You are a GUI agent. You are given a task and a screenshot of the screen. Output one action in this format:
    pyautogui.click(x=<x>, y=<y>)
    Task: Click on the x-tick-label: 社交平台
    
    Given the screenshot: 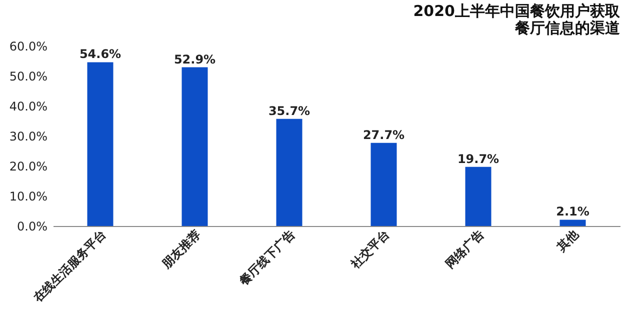 What is the action you would take?
    pyautogui.click(x=370, y=249)
    